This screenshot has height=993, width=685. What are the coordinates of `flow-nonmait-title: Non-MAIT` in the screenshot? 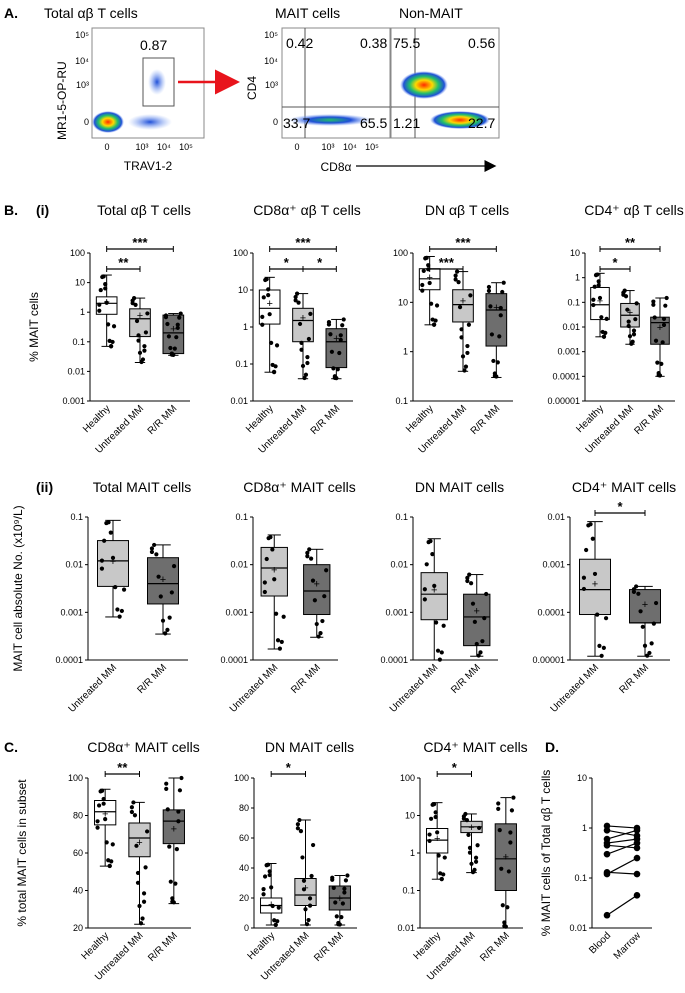 It's located at (431, 13).